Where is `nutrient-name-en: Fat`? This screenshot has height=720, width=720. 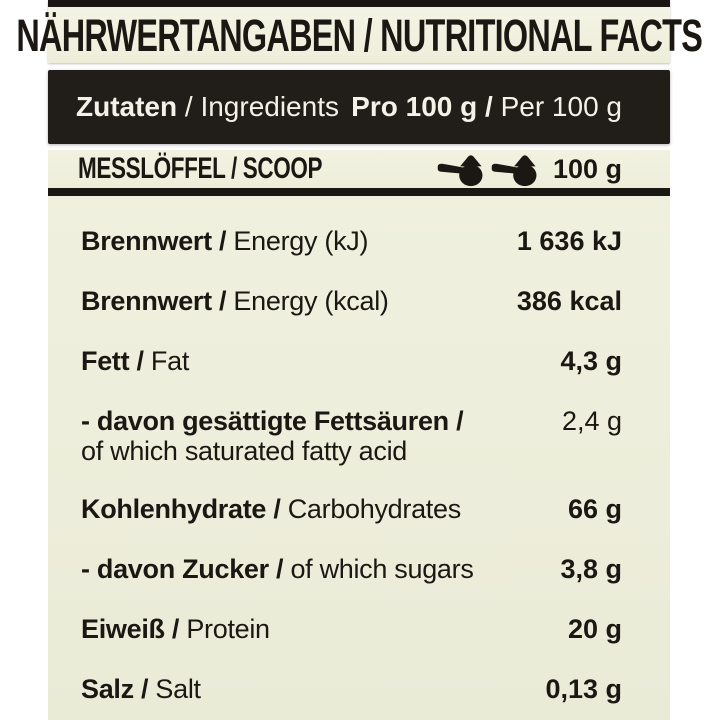
nutrient-name-en: Fat is located at coordinates (166, 361).